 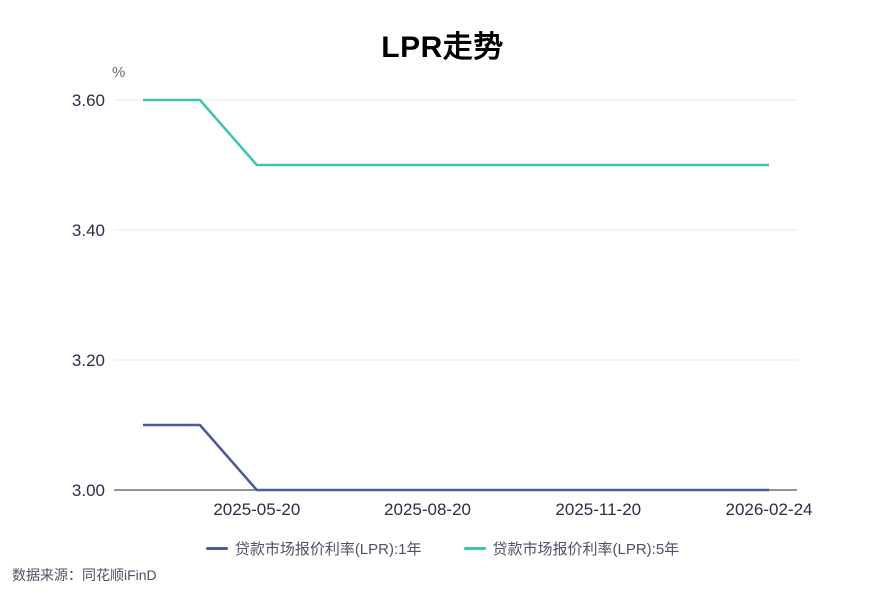 I want to click on legend-label: 贷款市场报价利率(LPR):5年, so click(x=586, y=549).